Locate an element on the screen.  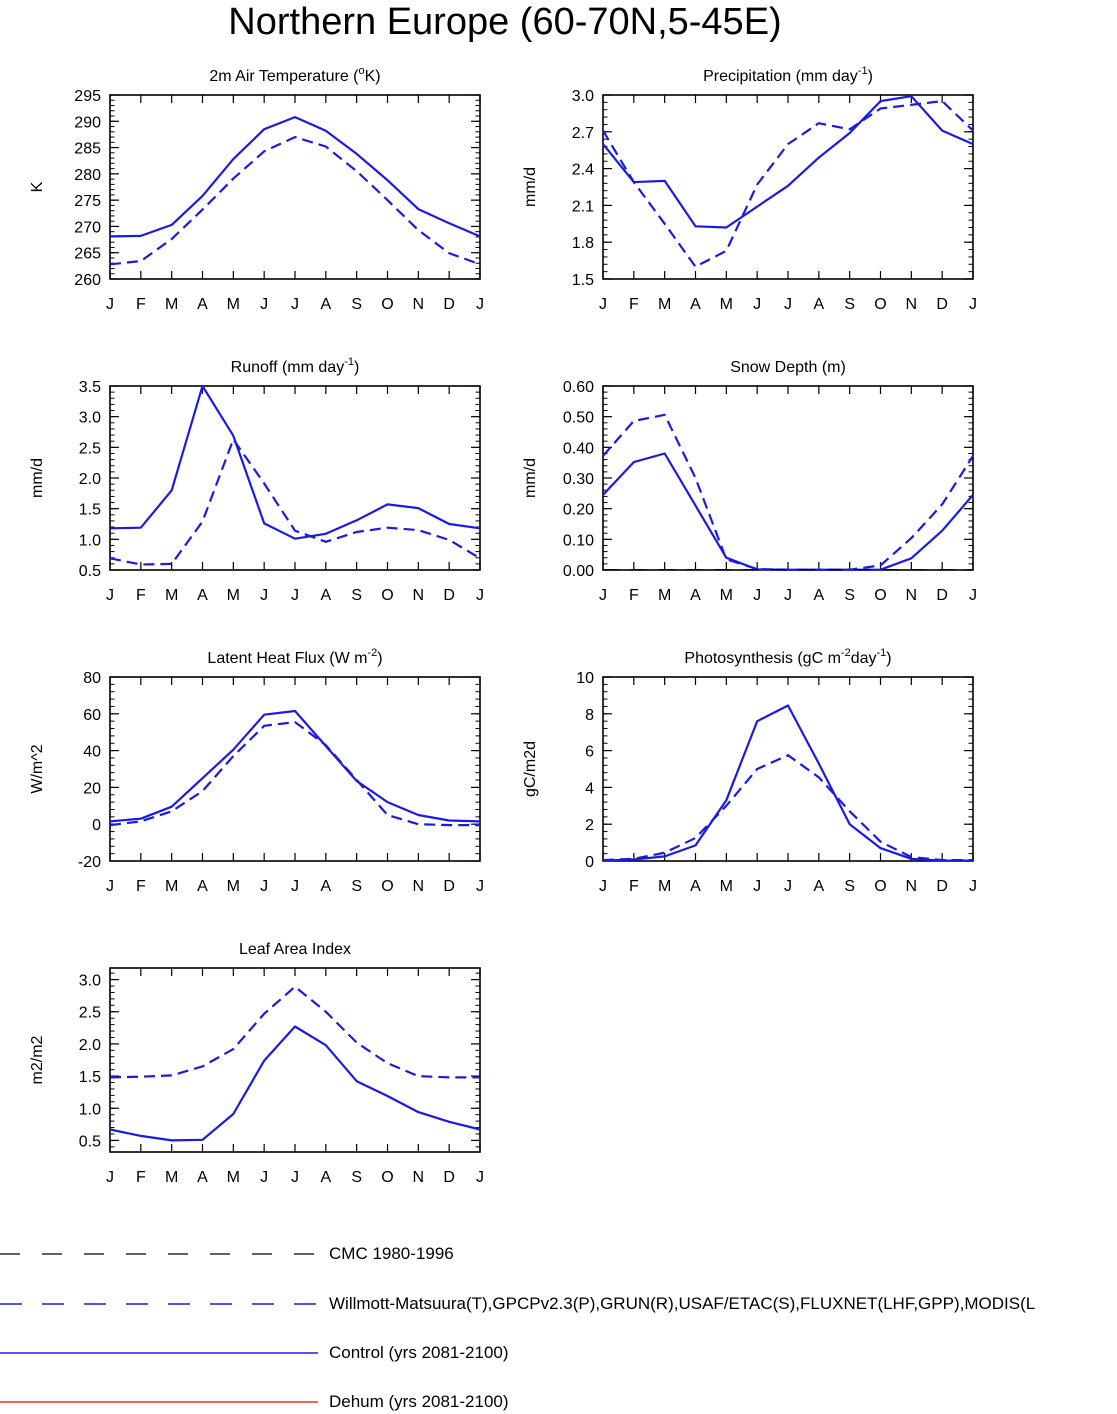
y-tick-label: 2.7 is located at coordinates (583, 133).